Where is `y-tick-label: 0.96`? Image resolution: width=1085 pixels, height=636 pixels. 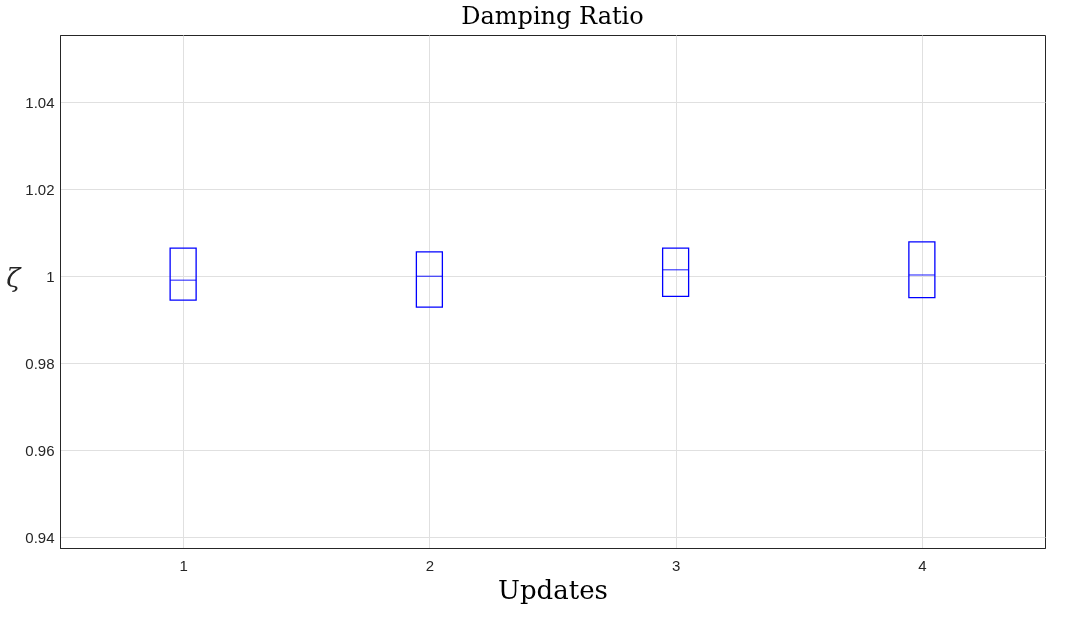
y-tick-label: 0.96 is located at coordinates (40, 450).